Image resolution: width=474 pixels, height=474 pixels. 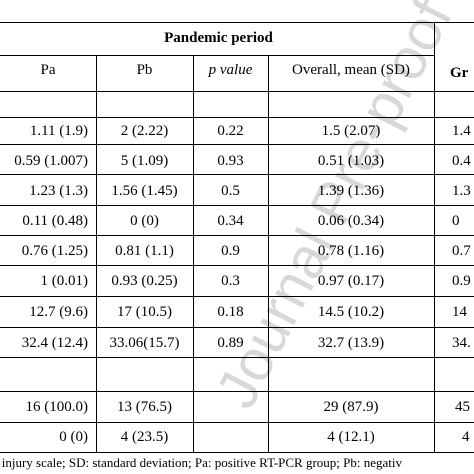 I want to click on table-cell-right: 0.4, so click(x=461, y=161).